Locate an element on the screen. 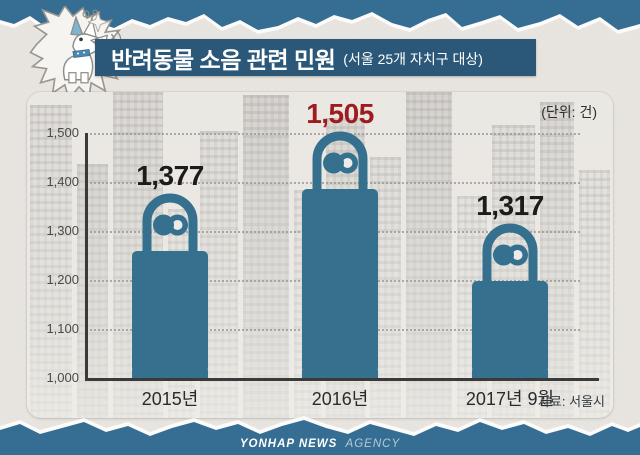 The image size is (640, 455). value-label-0: 1,377 is located at coordinates (170, 176).